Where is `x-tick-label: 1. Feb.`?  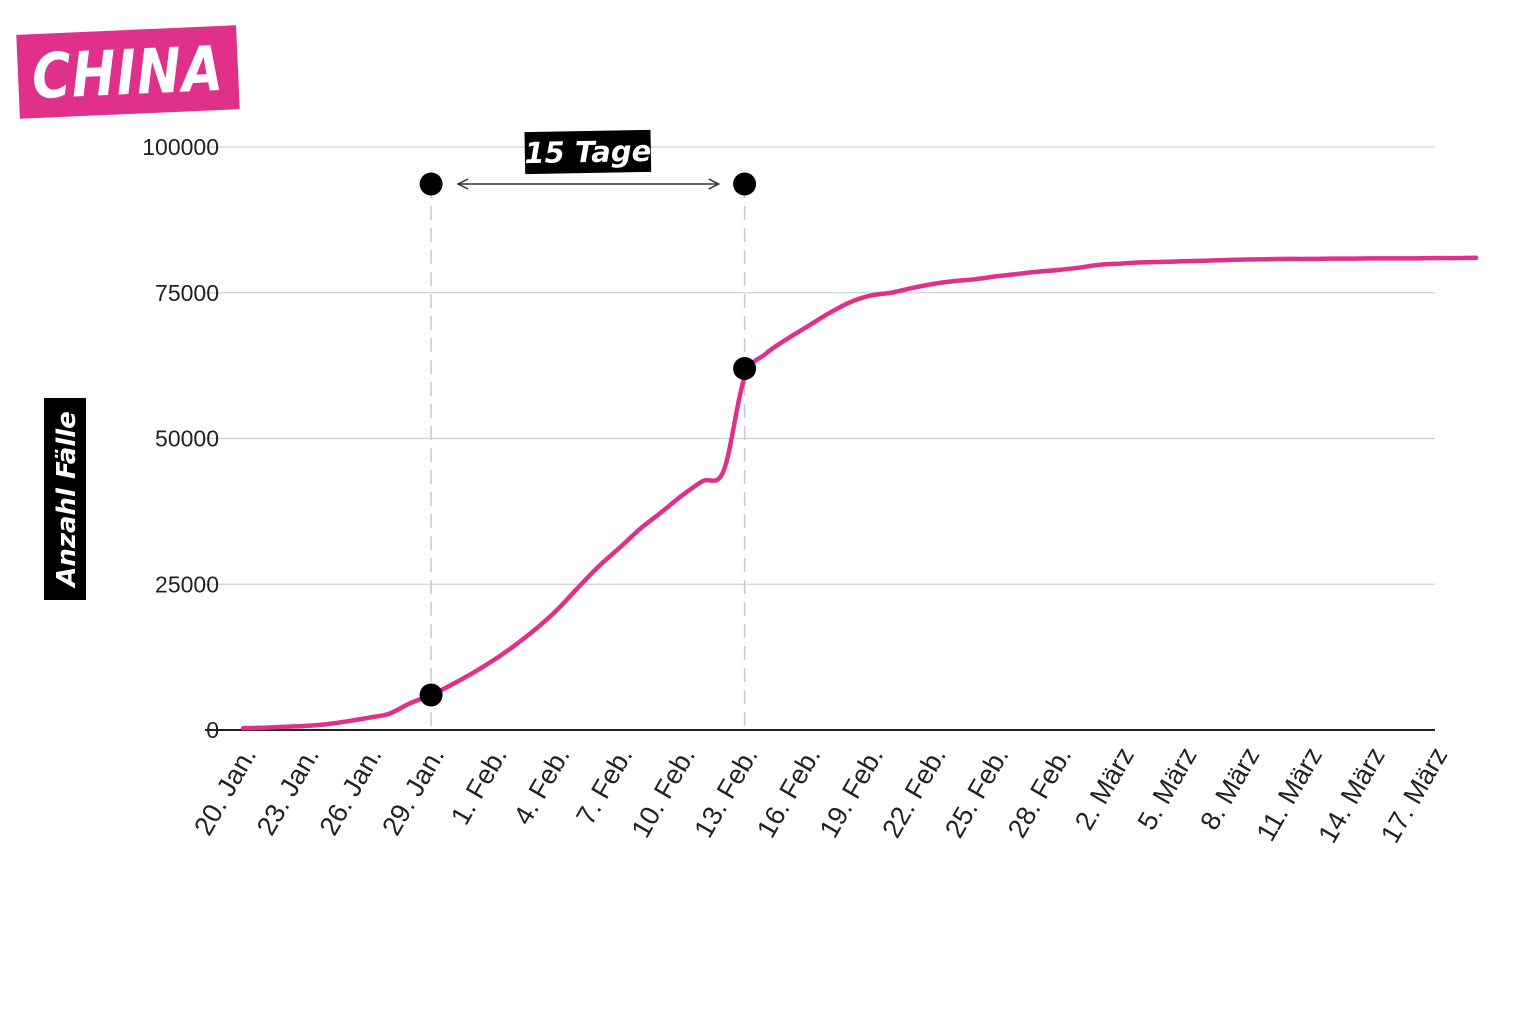 x-tick-label: 1. Feb. is located at coordinates (479, 786).